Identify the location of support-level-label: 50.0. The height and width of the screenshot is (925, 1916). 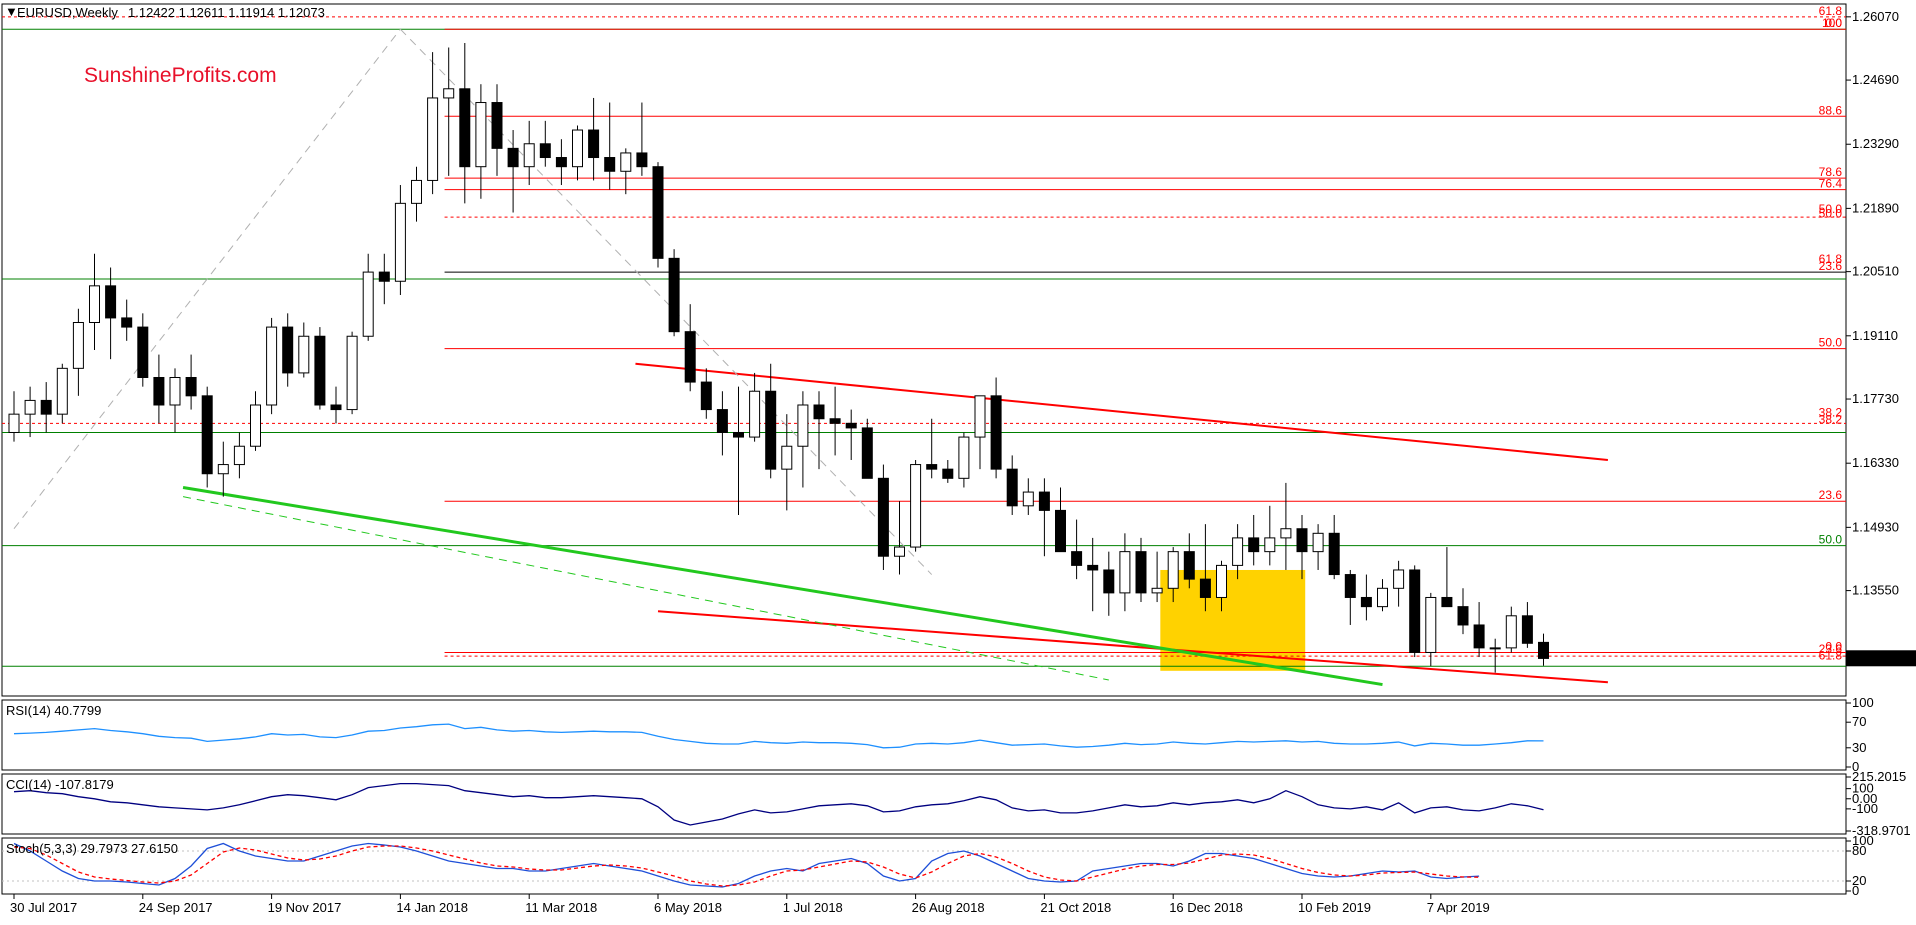
(1831, 540).